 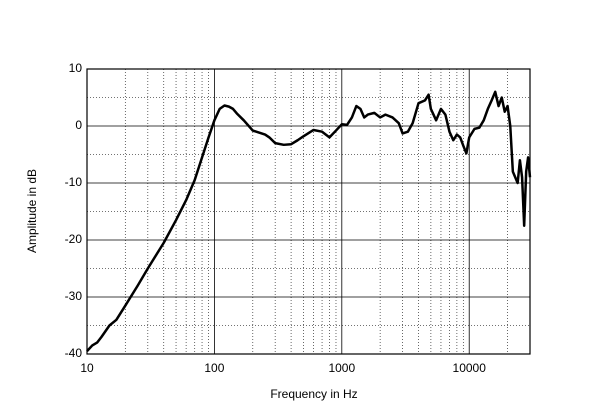 What do you see at coordinates (470, 368) in the screenshot?
I see `x-tick-label: 10000` at bounding box center [470, 368].